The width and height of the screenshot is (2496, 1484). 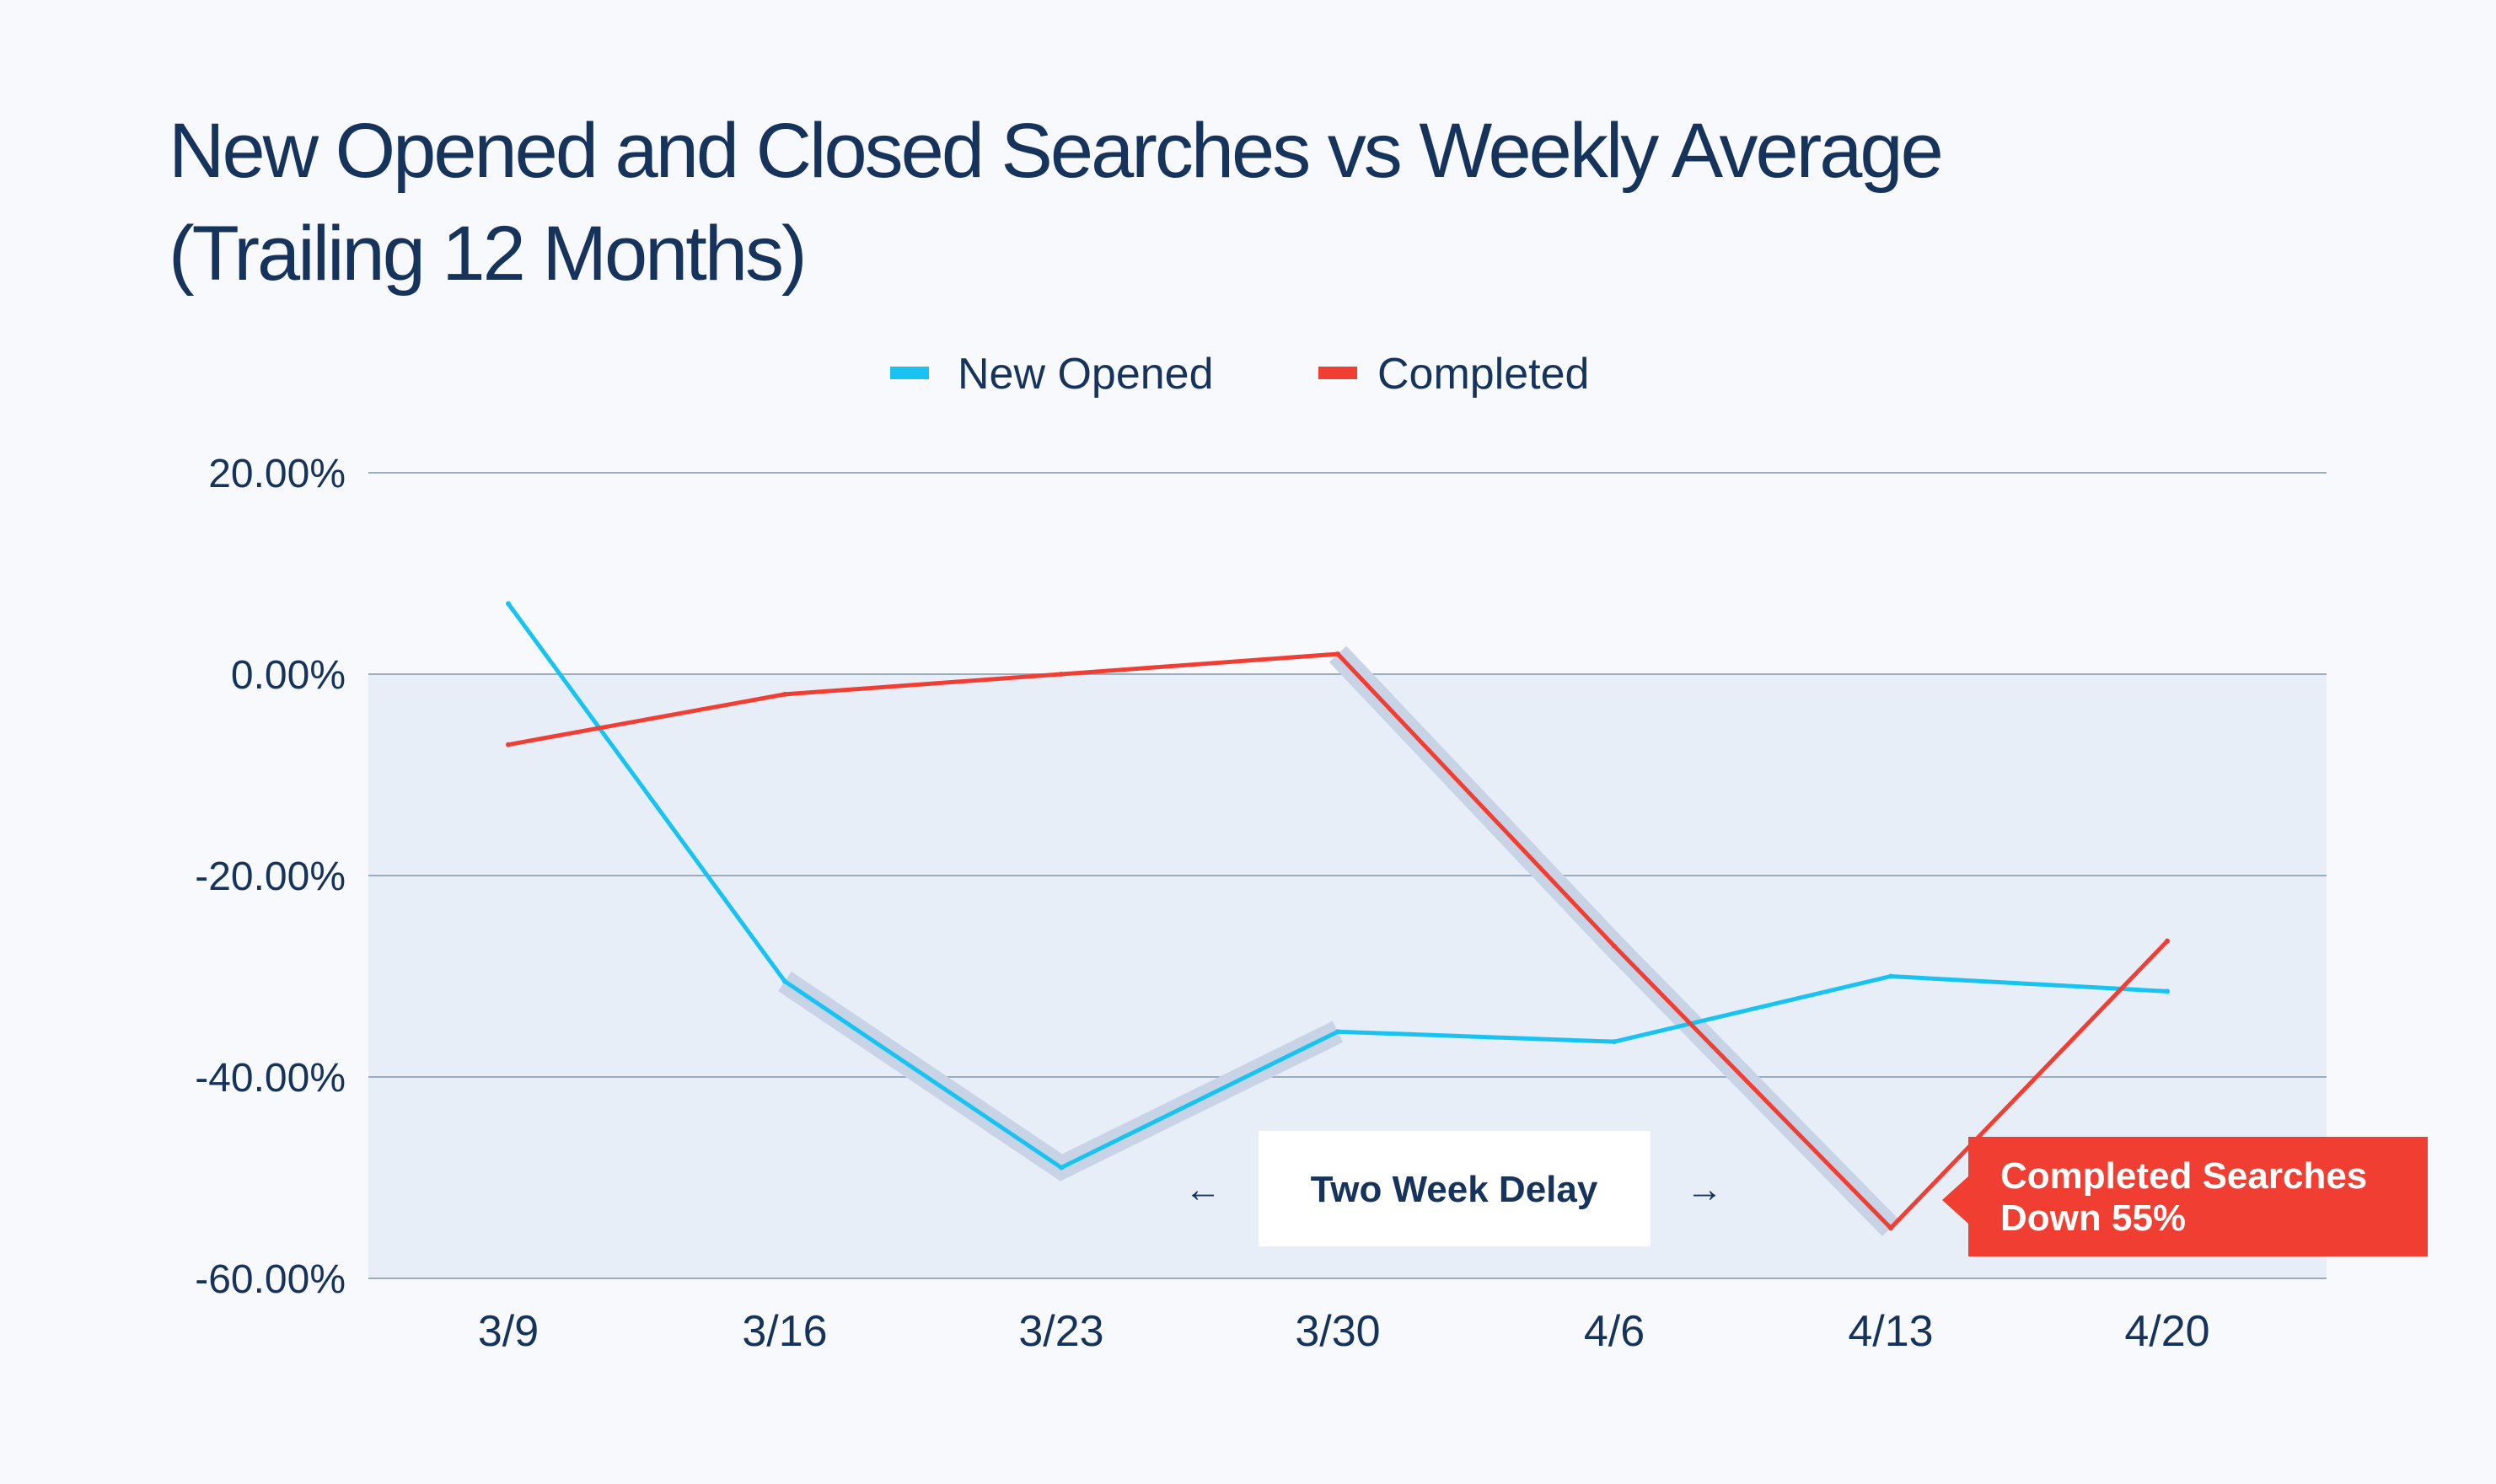 I want to click on legend-label: Completed, so click(x=1483, y=374).